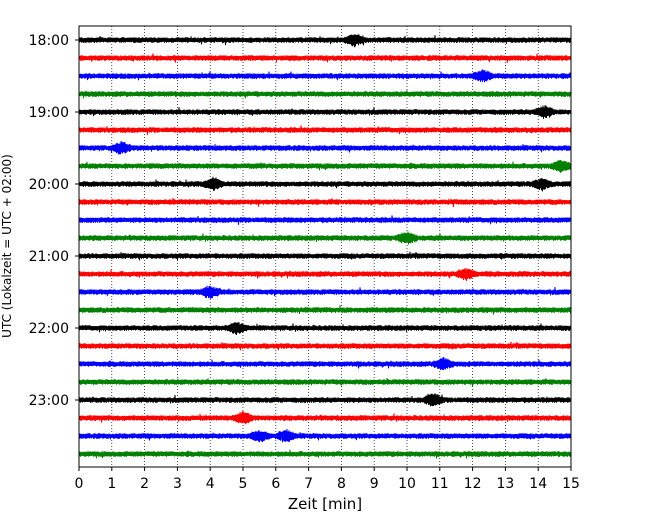  Describe the element at coordinates (325, 504) in the screenshot. I see `x-axis-label: Zeit [min]` at that location.